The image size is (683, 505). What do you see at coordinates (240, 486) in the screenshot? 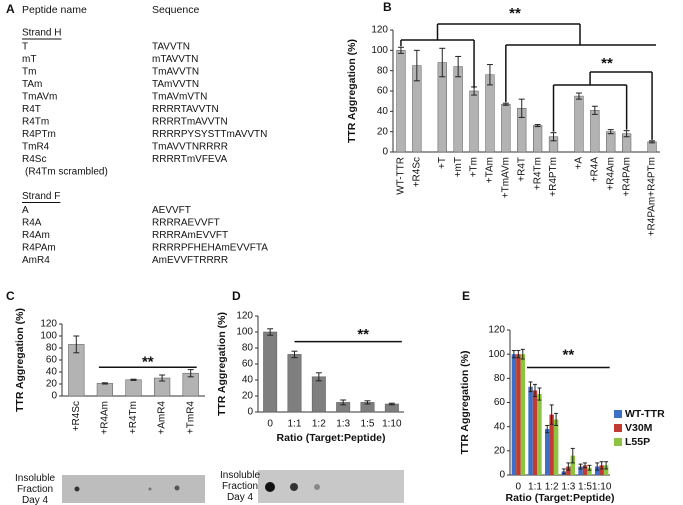
I see `blot-label: Insoluble Fraction Day 4` at bounding box center [240, 486].